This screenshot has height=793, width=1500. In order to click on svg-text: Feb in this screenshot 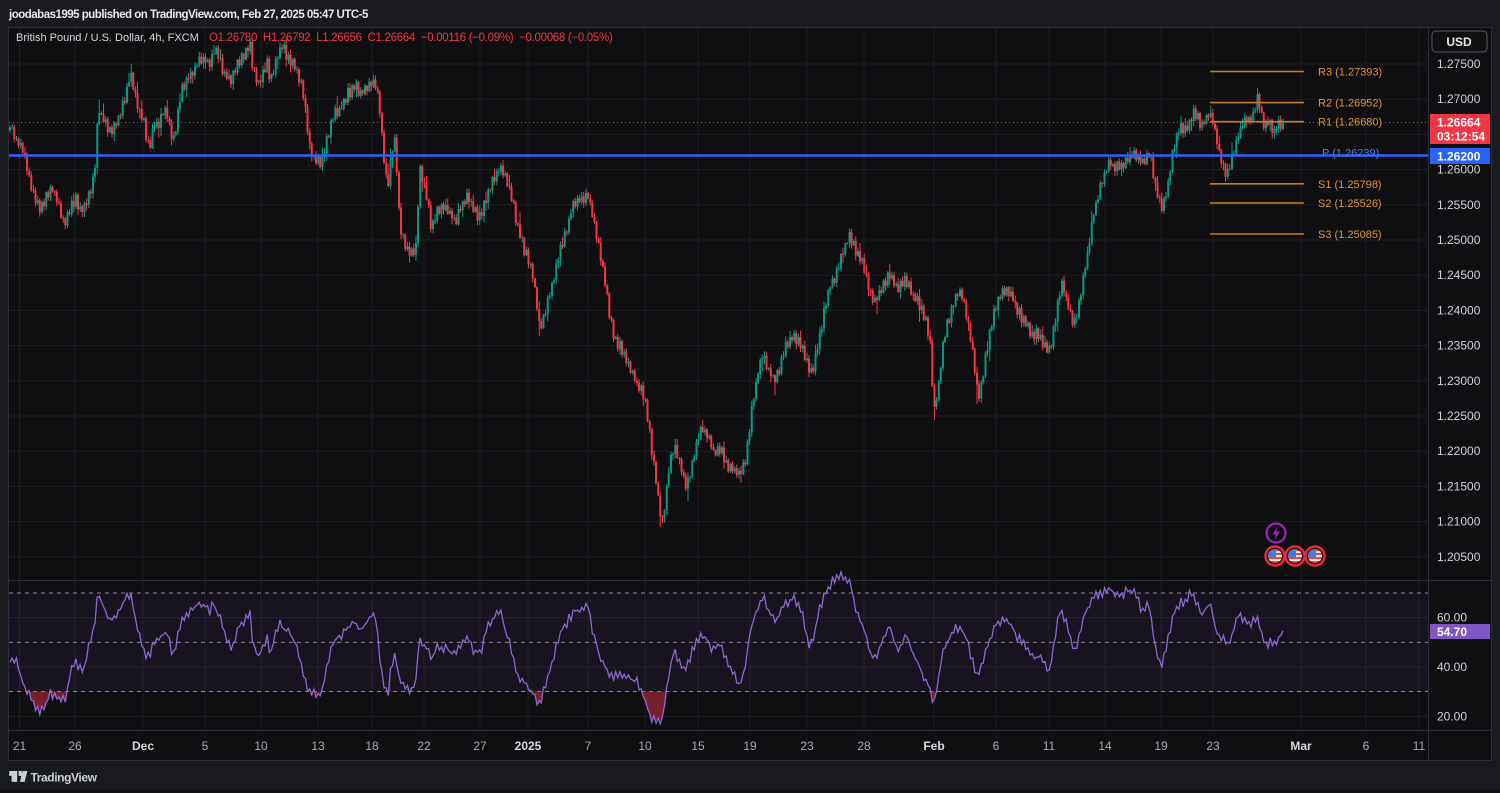, I will do `click(933, 746)`.